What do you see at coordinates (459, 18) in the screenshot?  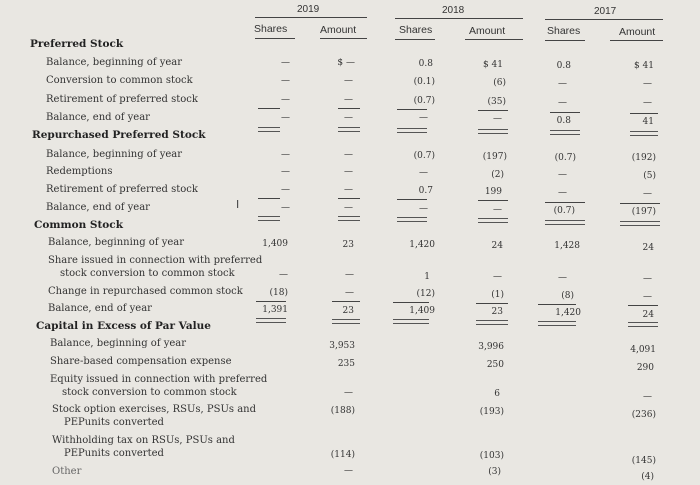 I see `year-rule-2018` at bounding box center [459, 18].